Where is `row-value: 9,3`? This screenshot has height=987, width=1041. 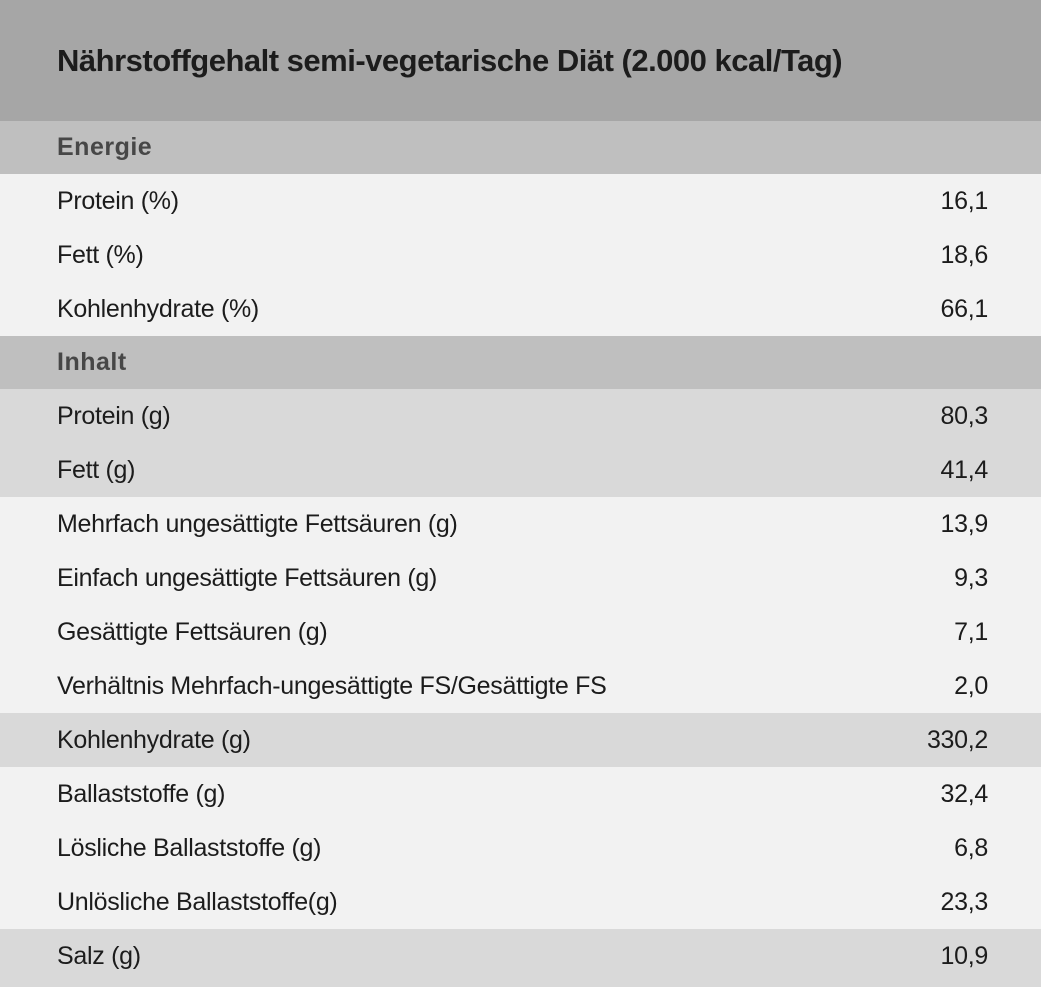
row-value: 9,3 is located at coordinates (971, 577).